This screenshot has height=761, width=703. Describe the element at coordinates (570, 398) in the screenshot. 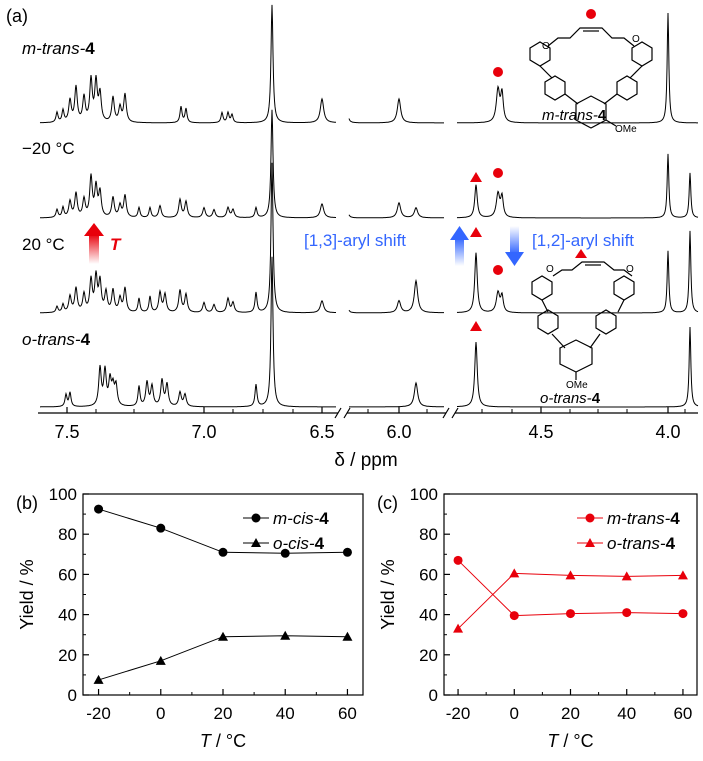

I see `structure-label-o-trans: o-trans-4` at that location.